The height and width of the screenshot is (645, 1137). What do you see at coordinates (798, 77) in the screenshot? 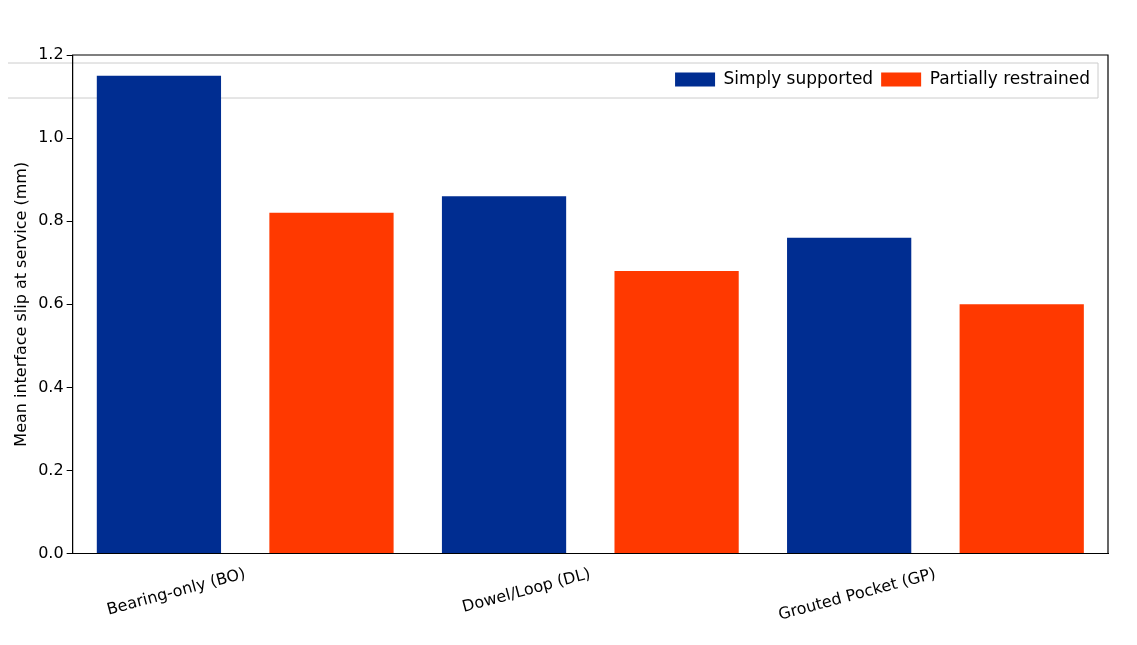
I see `legend-label: Simply supported` at bounding box center [798, 77].